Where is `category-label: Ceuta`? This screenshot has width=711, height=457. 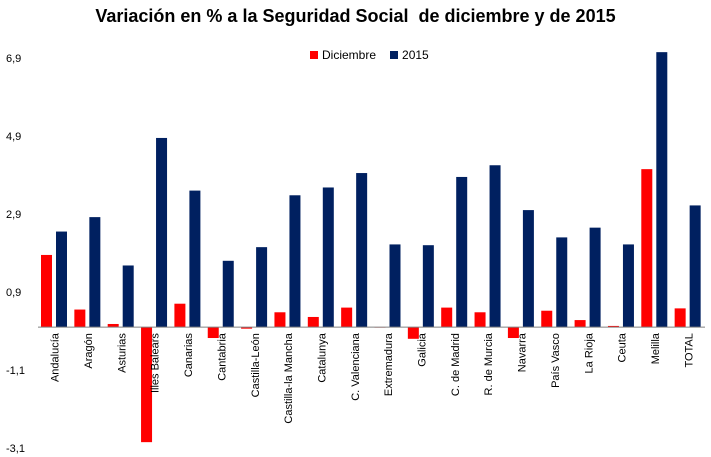 category-label: Ceuta is located at coordinates (623, 347).